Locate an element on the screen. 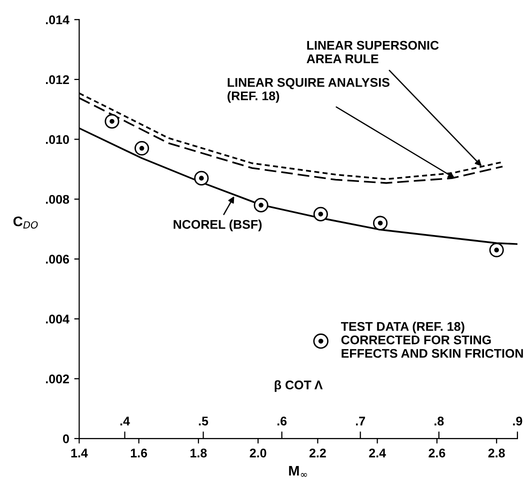 Image resolution: width=528 pixels, height=490 pixels. x2-tick-label: .6 is located at coordinates (282, 421).